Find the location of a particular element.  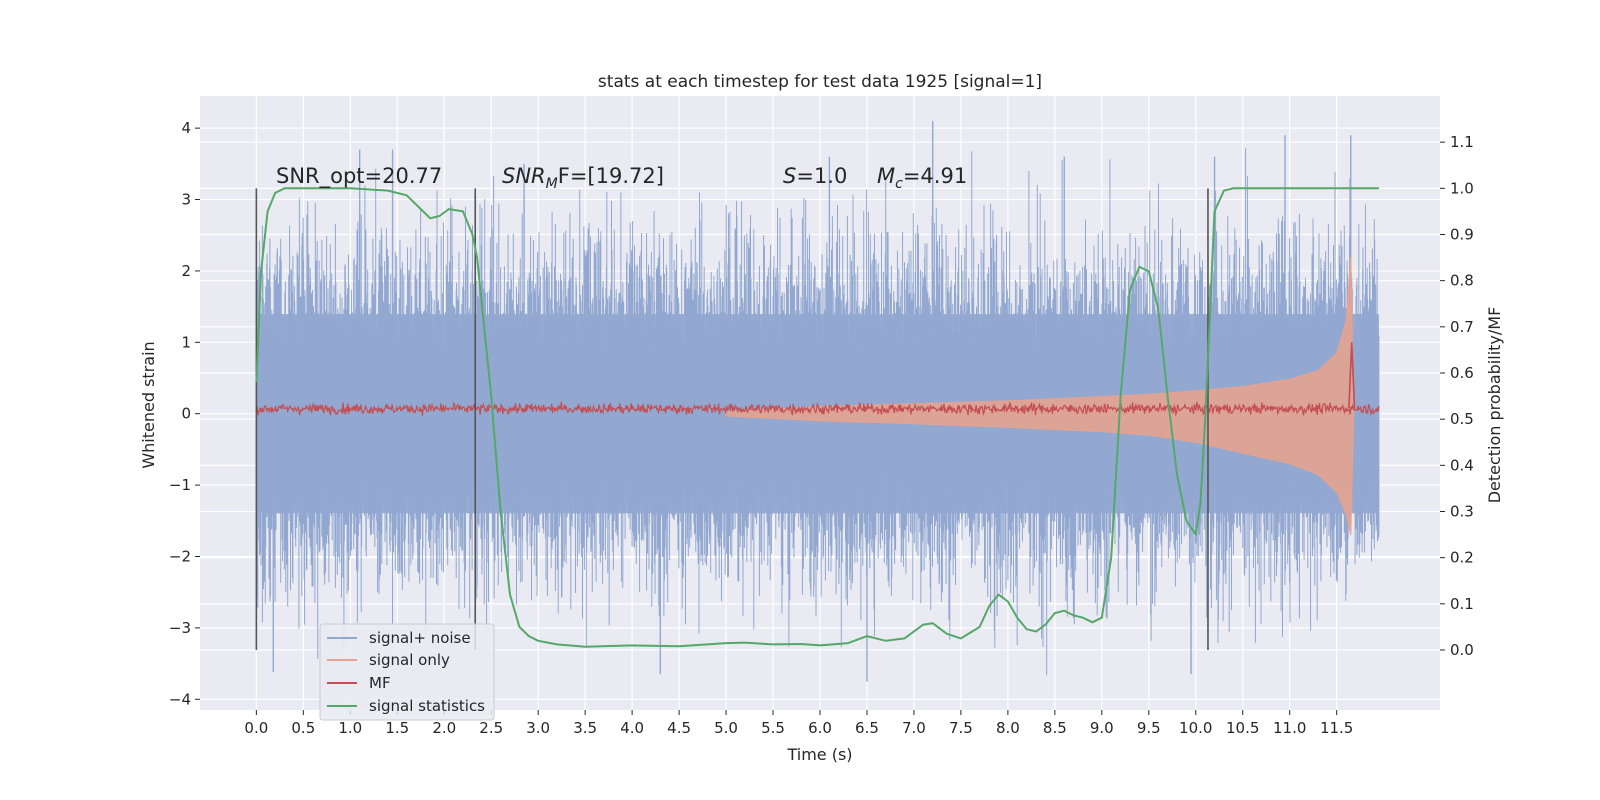

annotation-snr-mf-sub: M is located at coordinates (552, 184).